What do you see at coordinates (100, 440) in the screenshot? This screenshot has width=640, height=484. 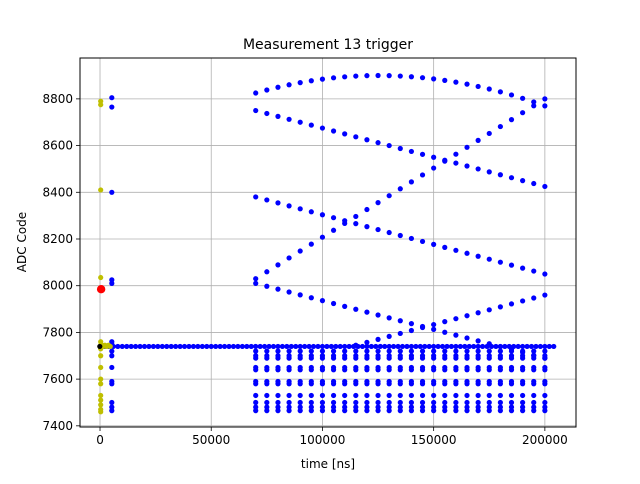 I see `x-tick-label: 0` at bounding box center [100, 440].